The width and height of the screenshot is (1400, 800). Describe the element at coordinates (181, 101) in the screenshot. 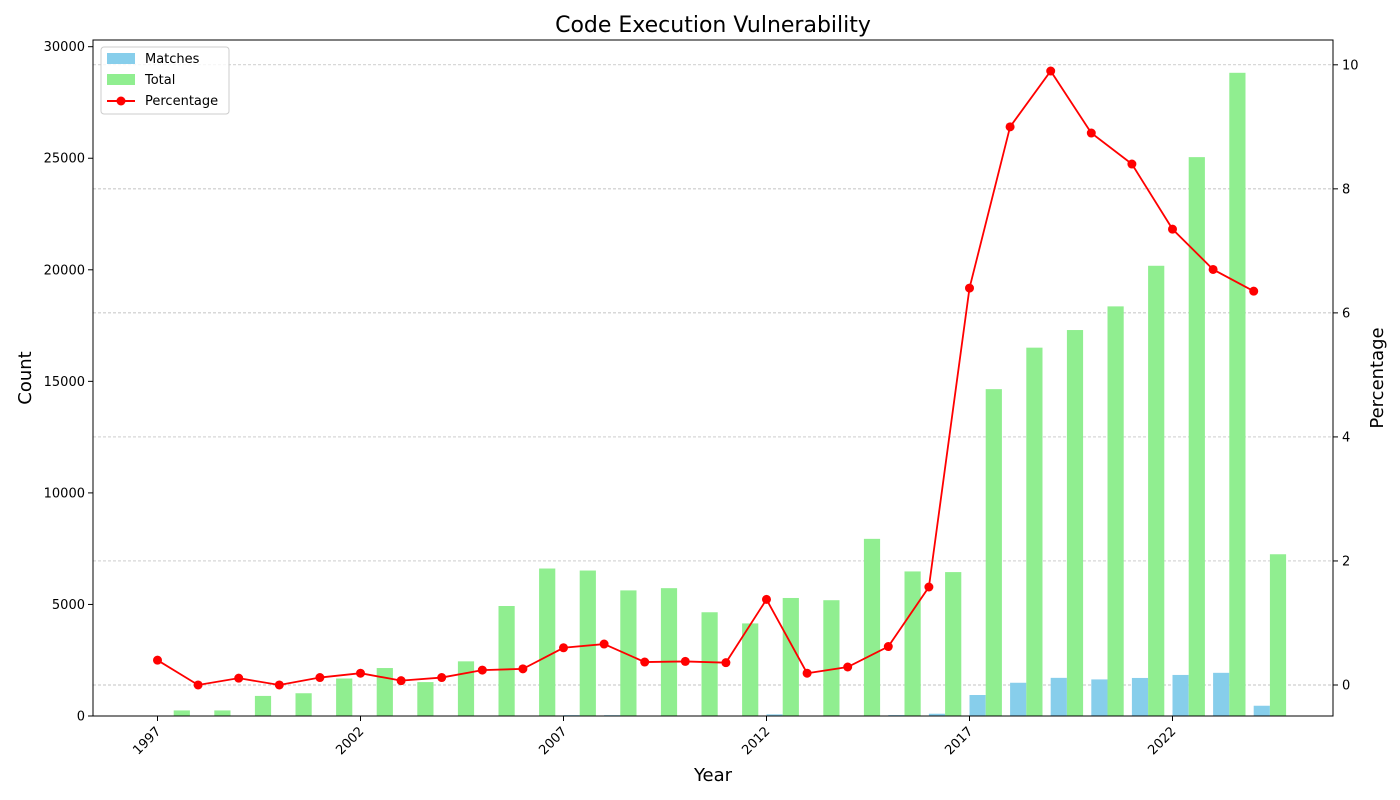

I see `legend-label-percentage: Percentage` at that location.